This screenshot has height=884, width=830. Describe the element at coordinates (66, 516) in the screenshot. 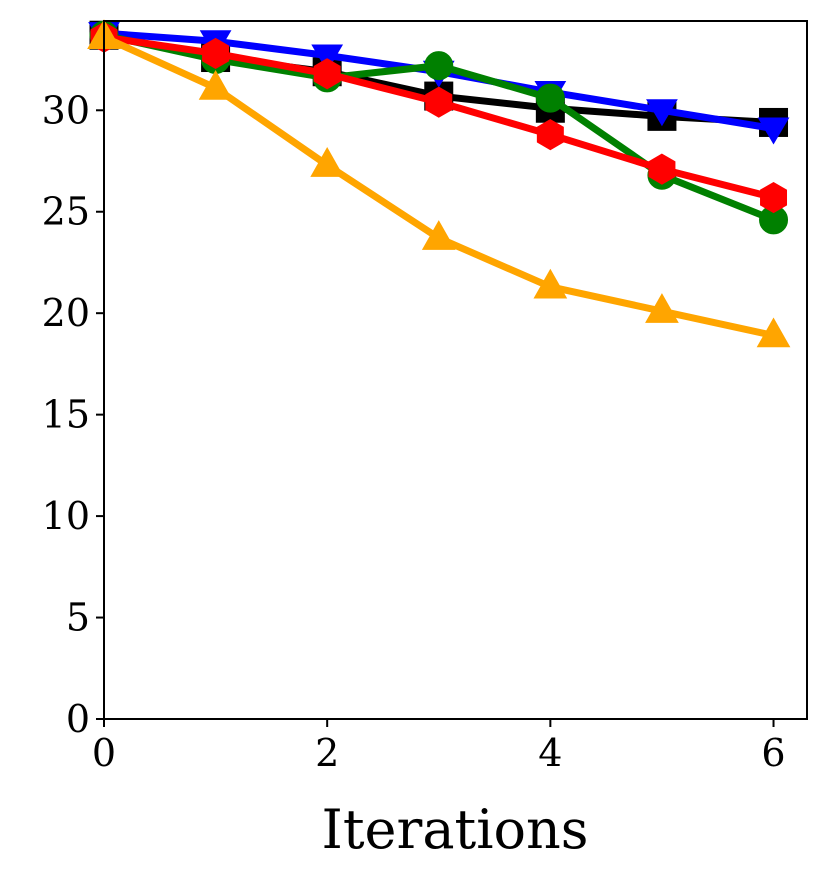

I see `y-tick-label: 10` at that location.